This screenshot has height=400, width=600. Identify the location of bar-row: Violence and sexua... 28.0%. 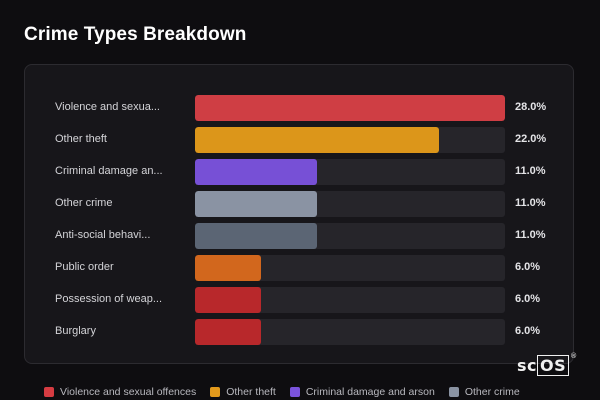
(299, 108).